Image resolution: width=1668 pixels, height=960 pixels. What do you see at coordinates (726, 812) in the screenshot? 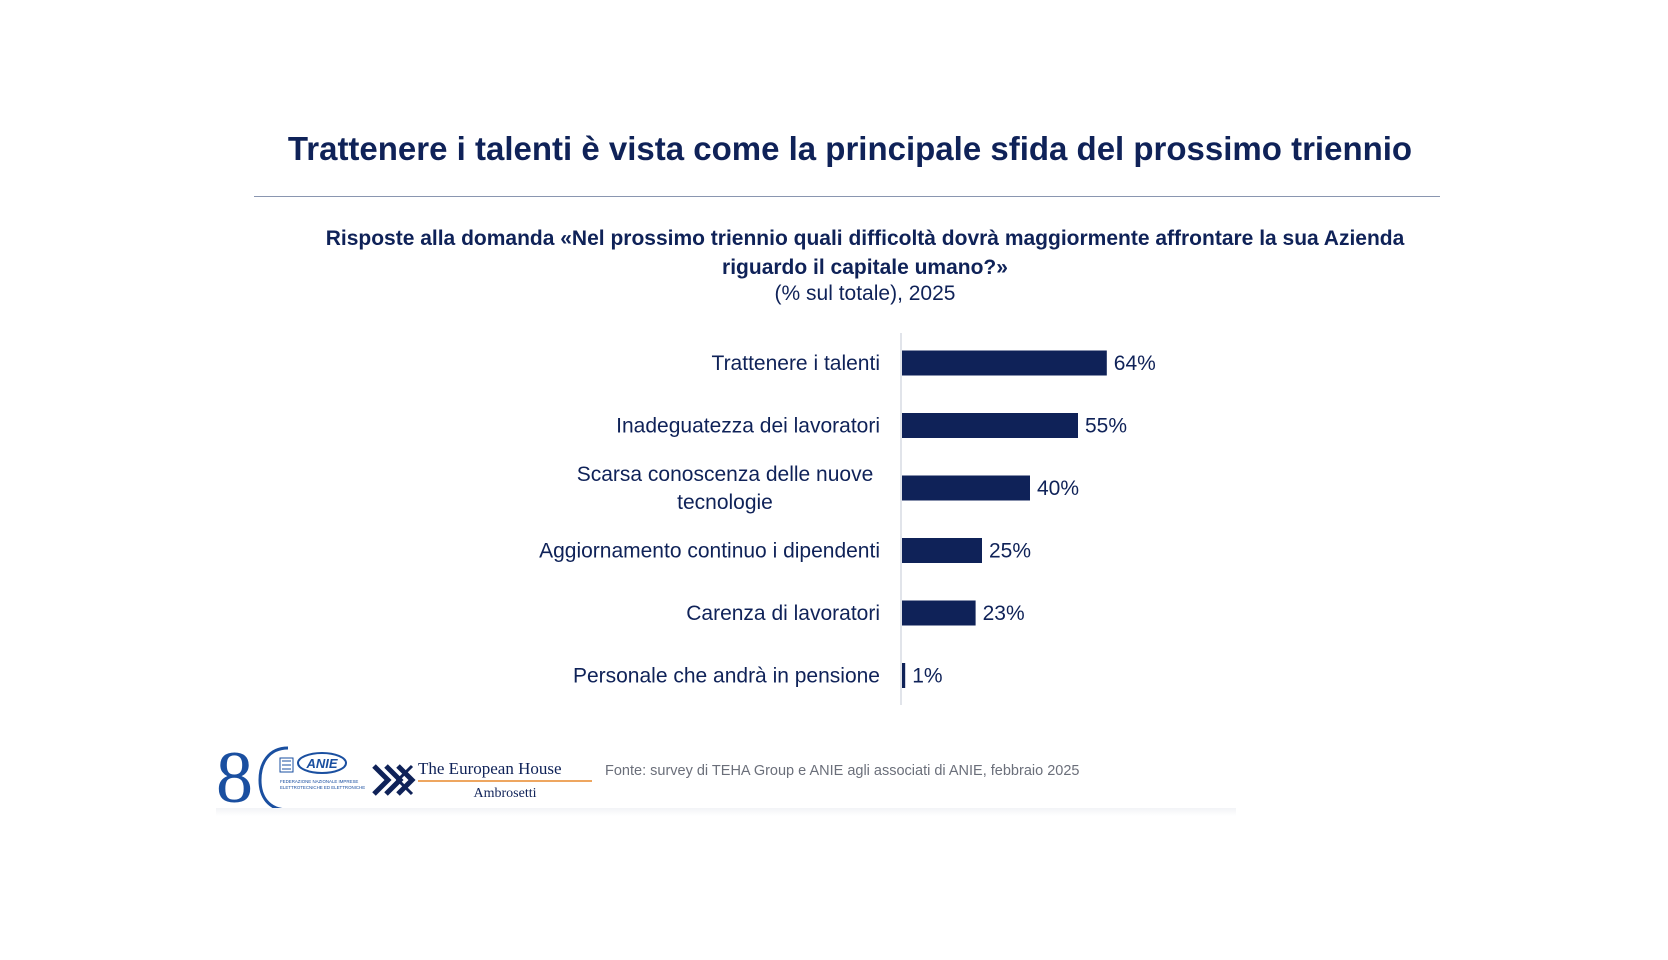
I see `footer-shadow` at bounding box center [726, 812].